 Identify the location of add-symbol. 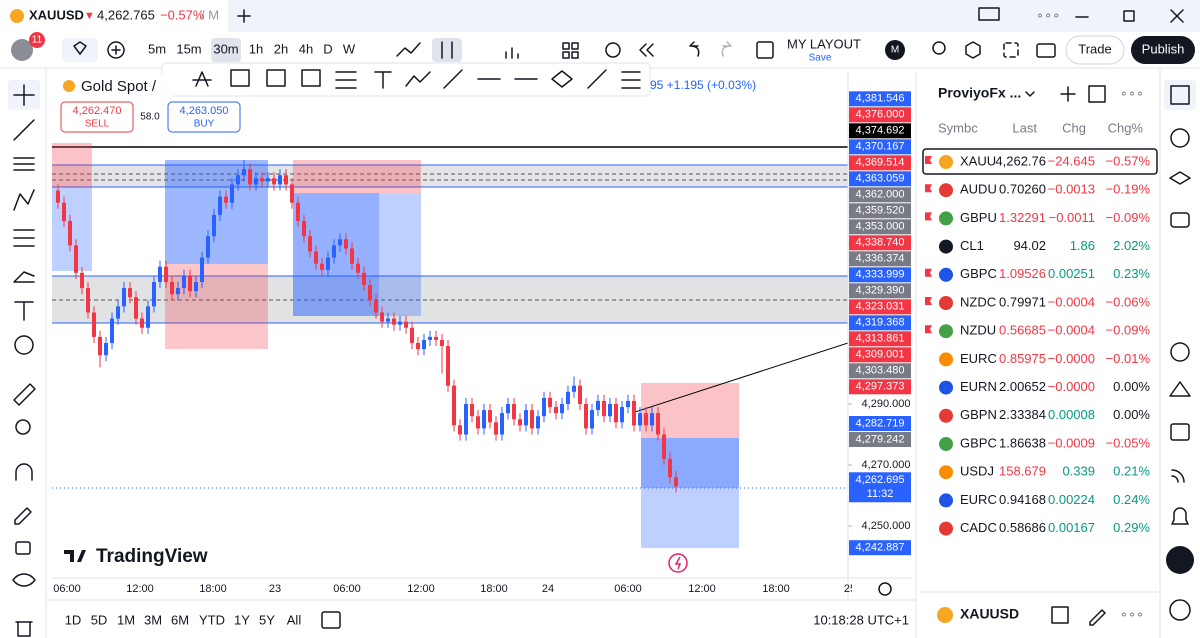
(116, 50).